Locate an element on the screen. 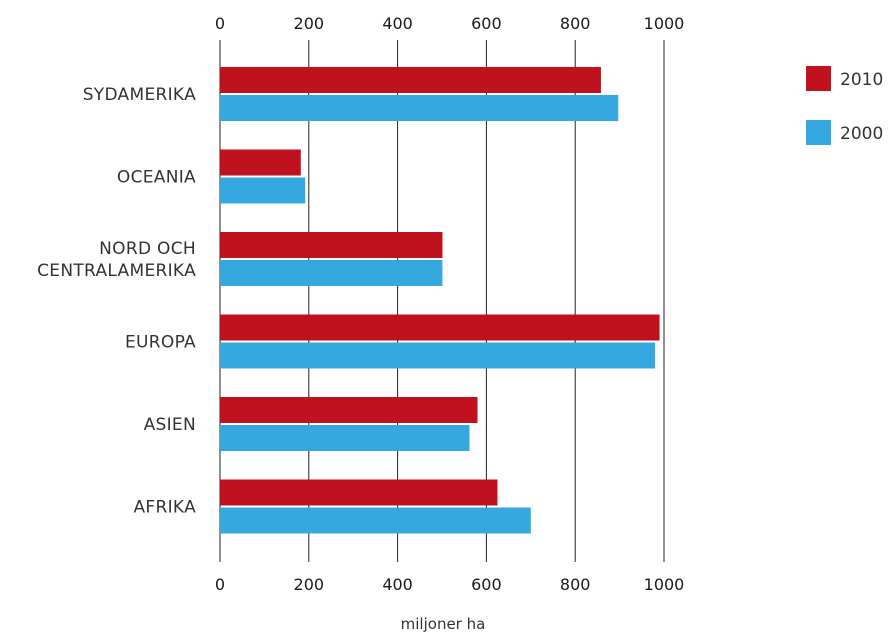 The height and width of the screenshot is (637, 888). category-label: EUROPA is located at coordinates (160, 343).